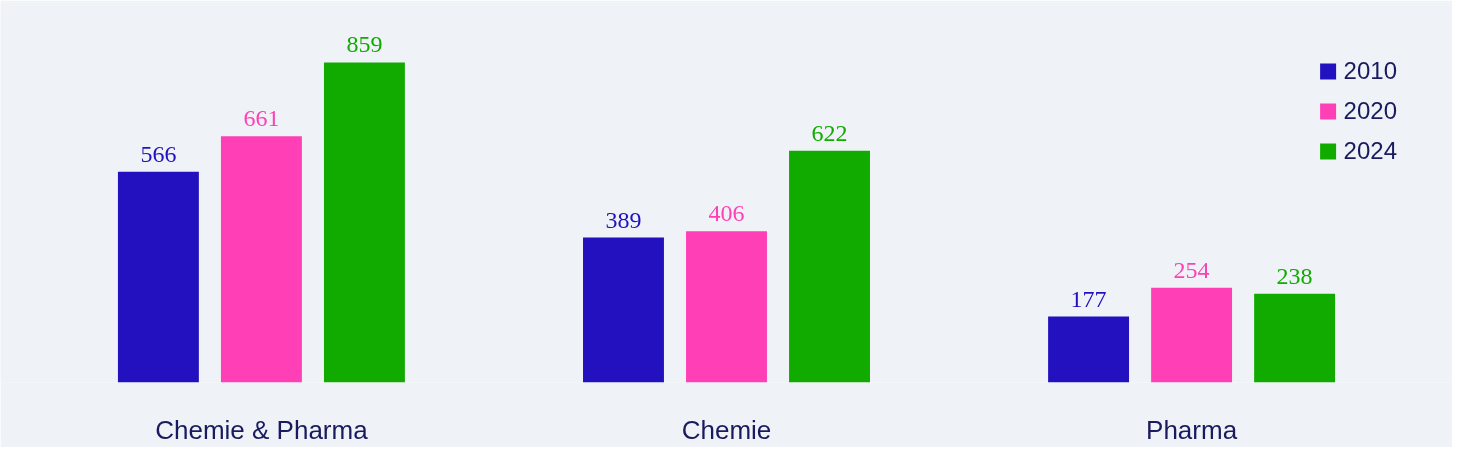 The height and width of the screenshot is (455, 1466). Describe the element at coordinates (1370, 111) in the screenshot. I see `legend-label: 2020` at that location.